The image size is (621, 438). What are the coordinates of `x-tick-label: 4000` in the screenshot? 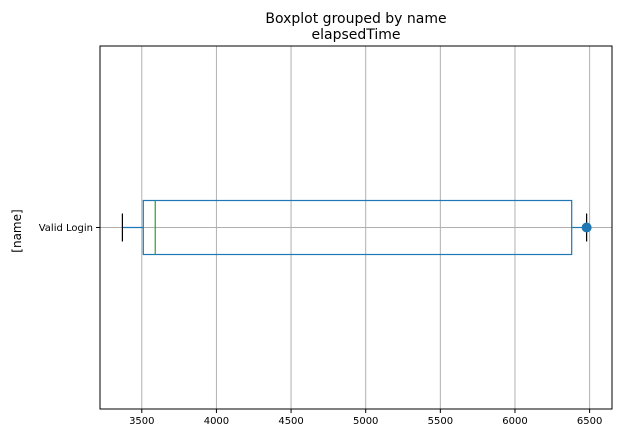 It's located at (216, 421).